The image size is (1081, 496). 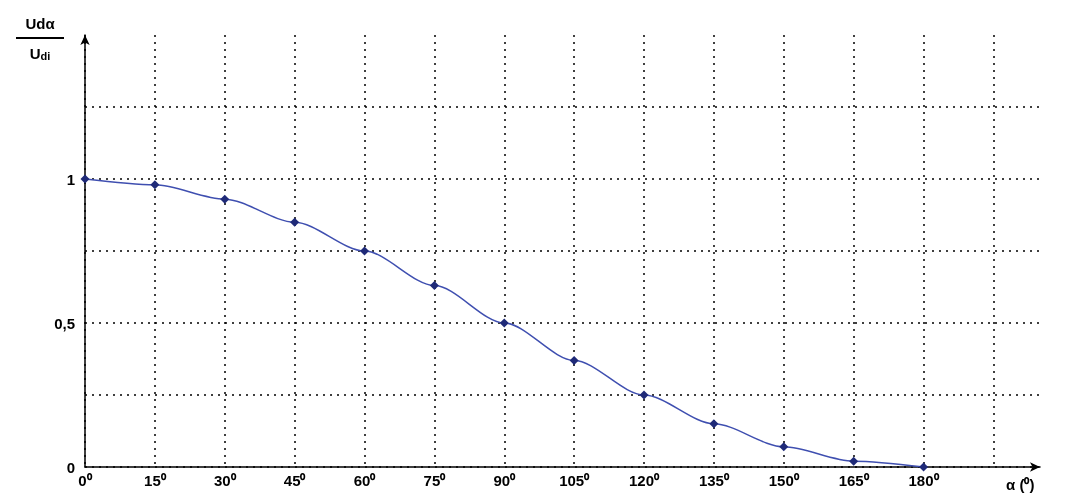 What do you see at coordinates (40, 38) in the screenshot?
I see `y-axis-title: Udα Udi` at bounding box center [40, 38].